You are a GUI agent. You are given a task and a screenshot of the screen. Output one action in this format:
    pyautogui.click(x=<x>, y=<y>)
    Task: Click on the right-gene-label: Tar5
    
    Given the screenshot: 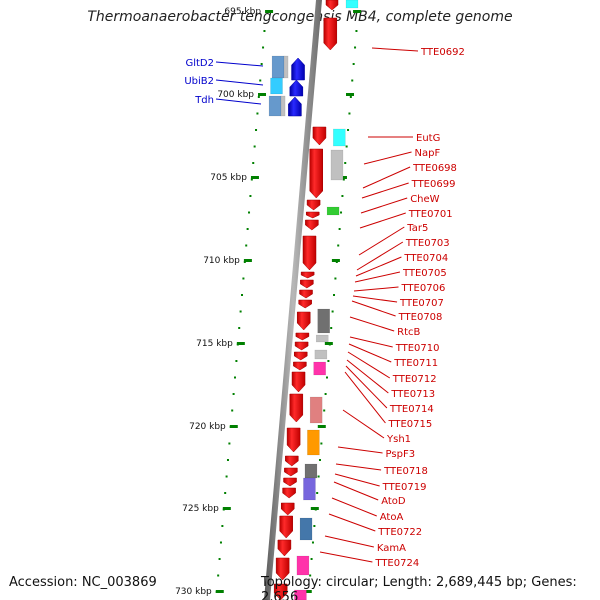 What is the action you would take?
    pyautogui.click(x=417, y=228)
    